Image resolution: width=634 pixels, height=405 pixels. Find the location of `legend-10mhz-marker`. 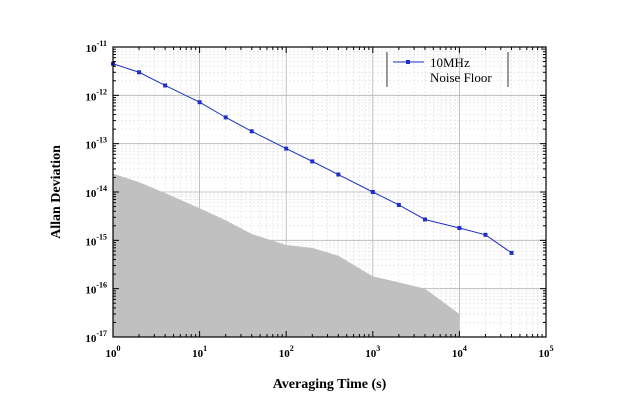

legend-10mhz-marker is located at coordinates (408, 62).